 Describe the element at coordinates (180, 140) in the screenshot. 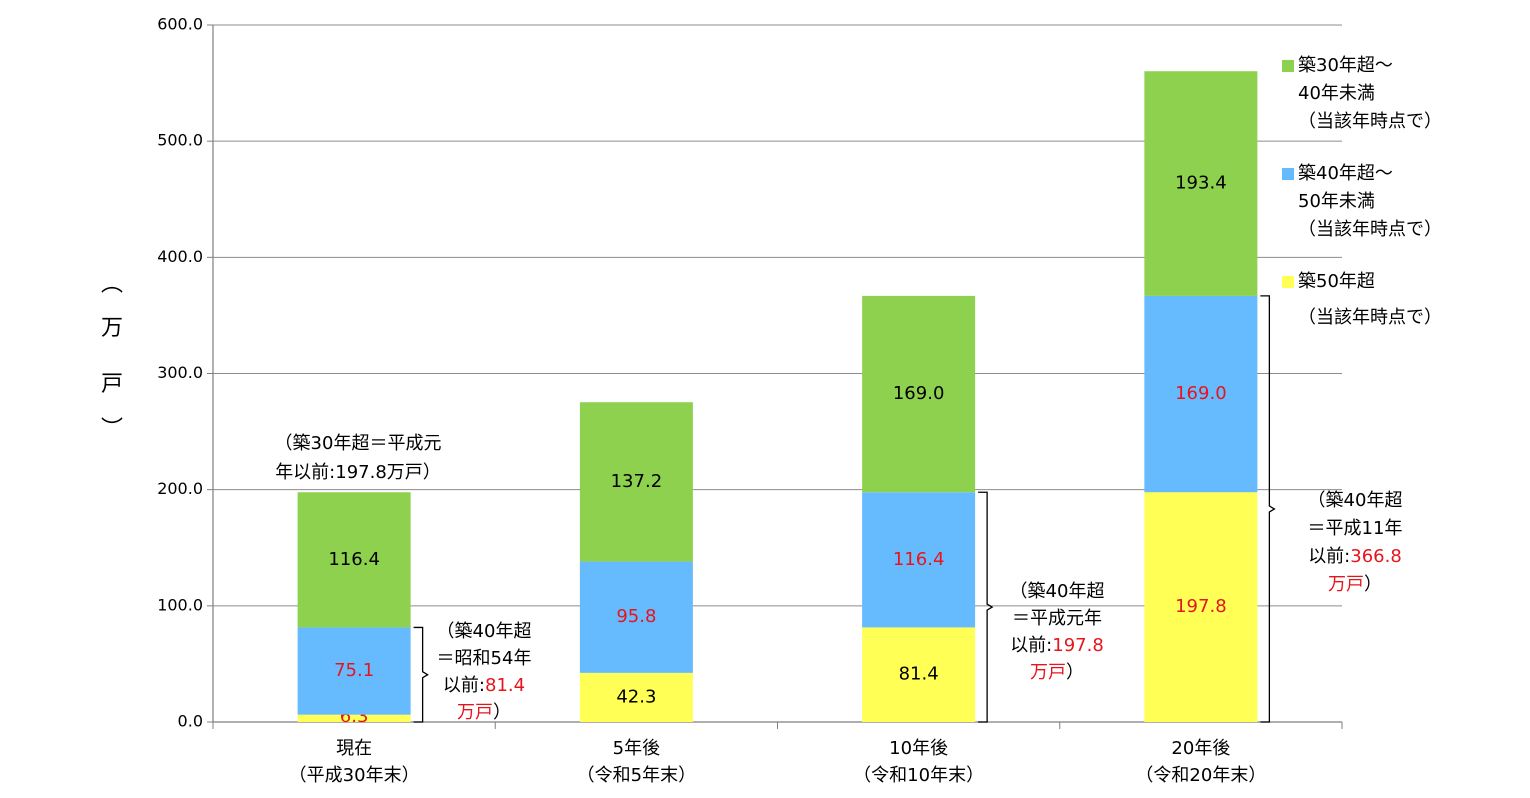

I see `y-tick-label: 500.0` at that location.